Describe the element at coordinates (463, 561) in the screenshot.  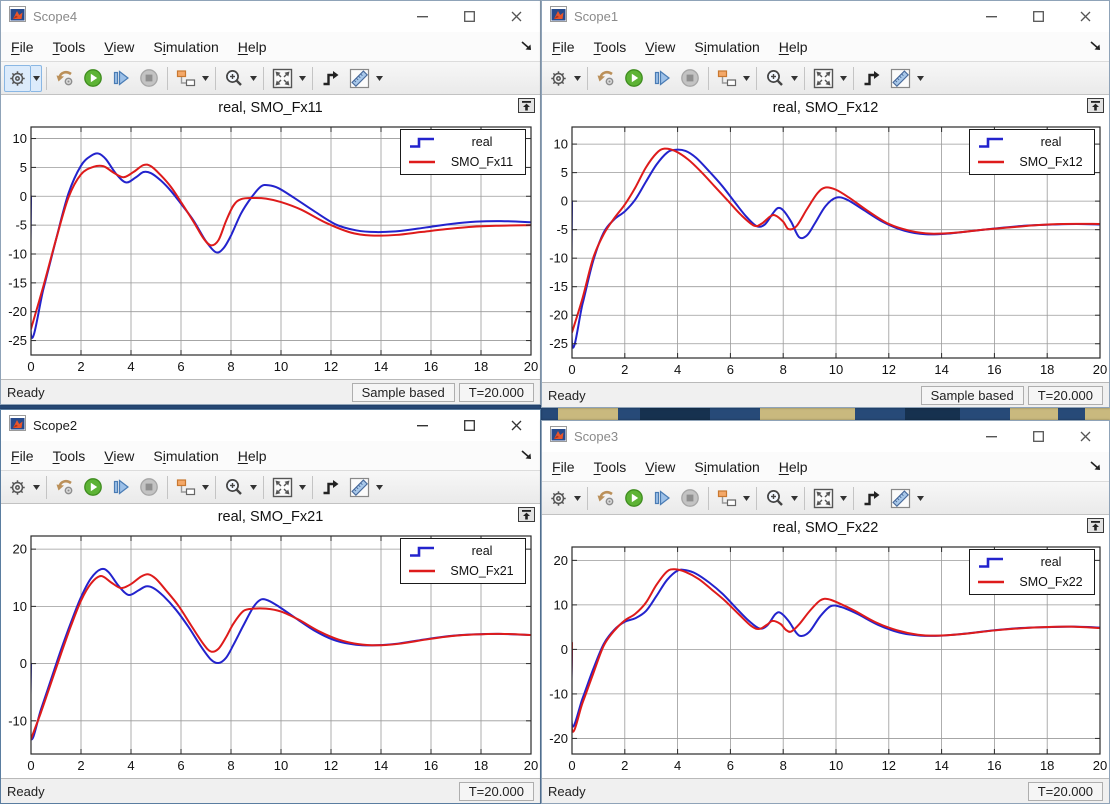
I see `legend: real SMO_Fx21` at that location.